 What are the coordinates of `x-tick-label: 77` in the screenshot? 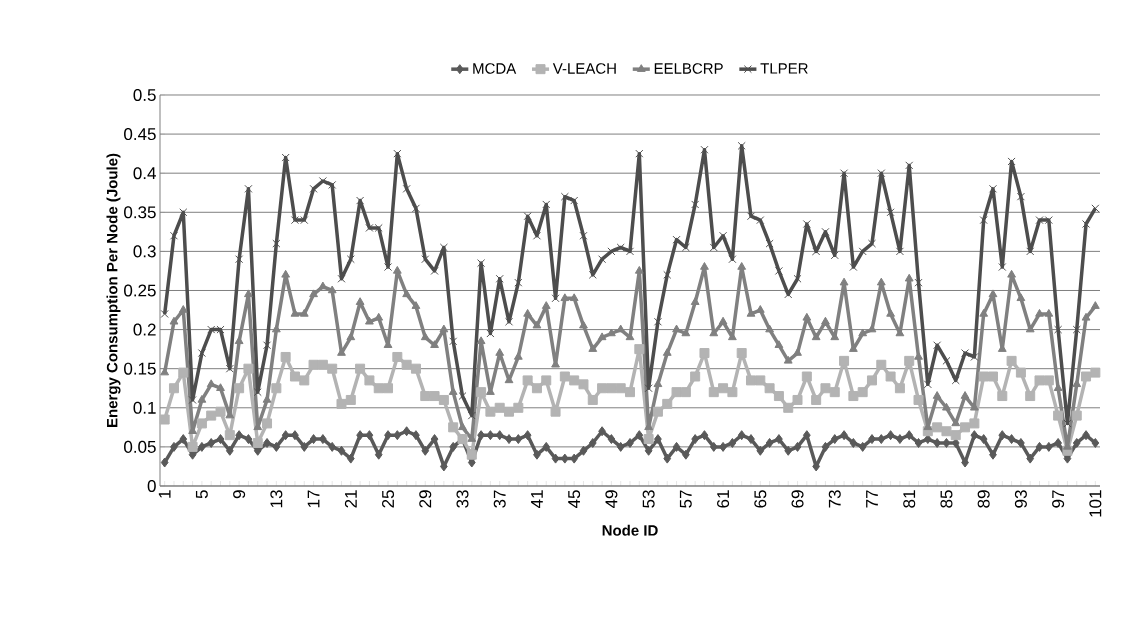 It's located at (872, 499).